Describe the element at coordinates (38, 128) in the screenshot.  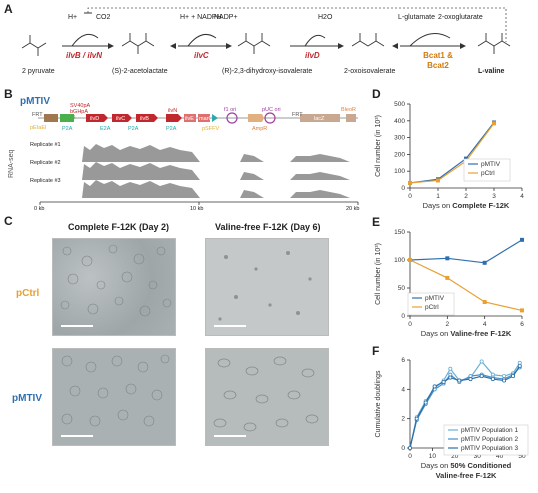
I see `plasmid-label-peiael: pEIaEl` at that location.